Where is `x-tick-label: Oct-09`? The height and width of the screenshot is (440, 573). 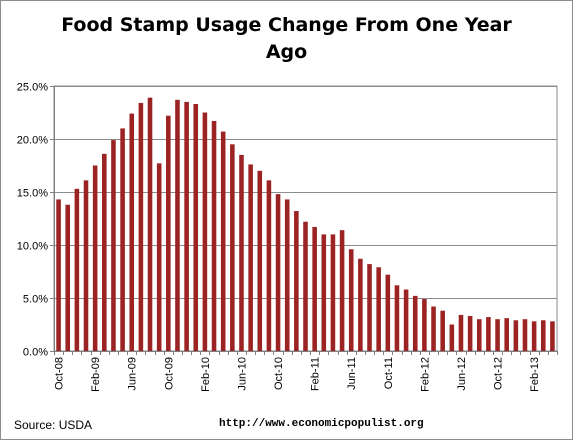 x-tick-label: Oct-09 is located at coordinates (169, 373).